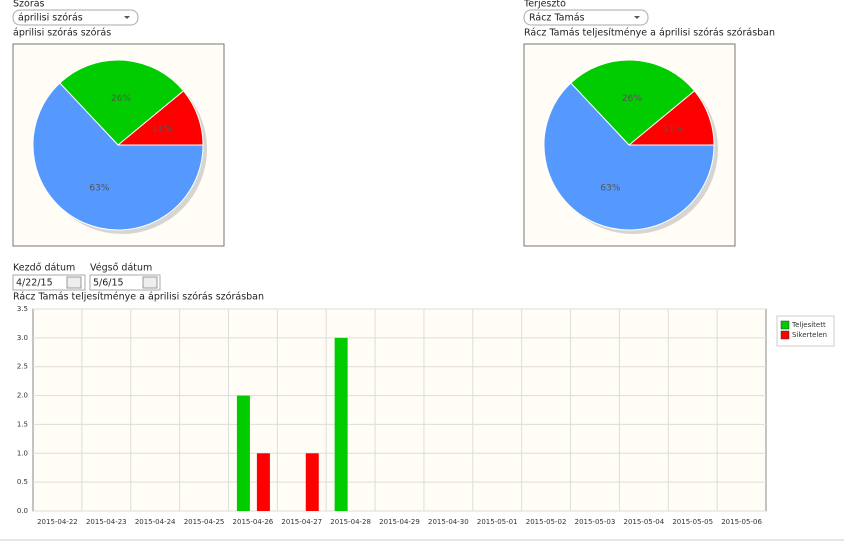  What do you see at coordinates (22, 338) in the screenshot?
I see `y-tick-label: 3.0` at bounding box center [22, 338].